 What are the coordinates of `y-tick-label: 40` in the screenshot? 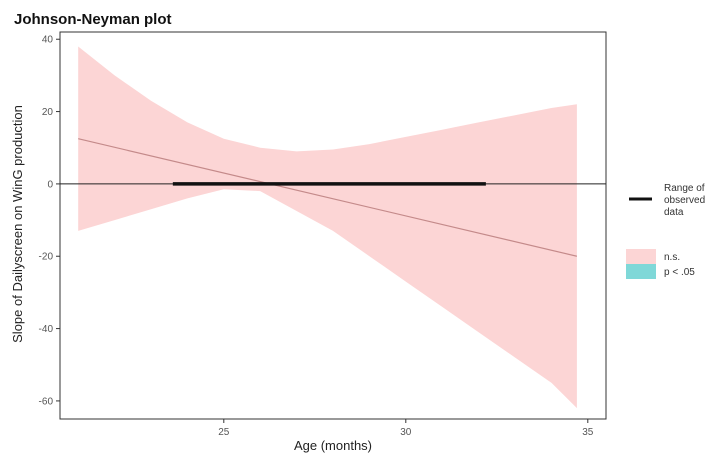 It's located at (48, 40).